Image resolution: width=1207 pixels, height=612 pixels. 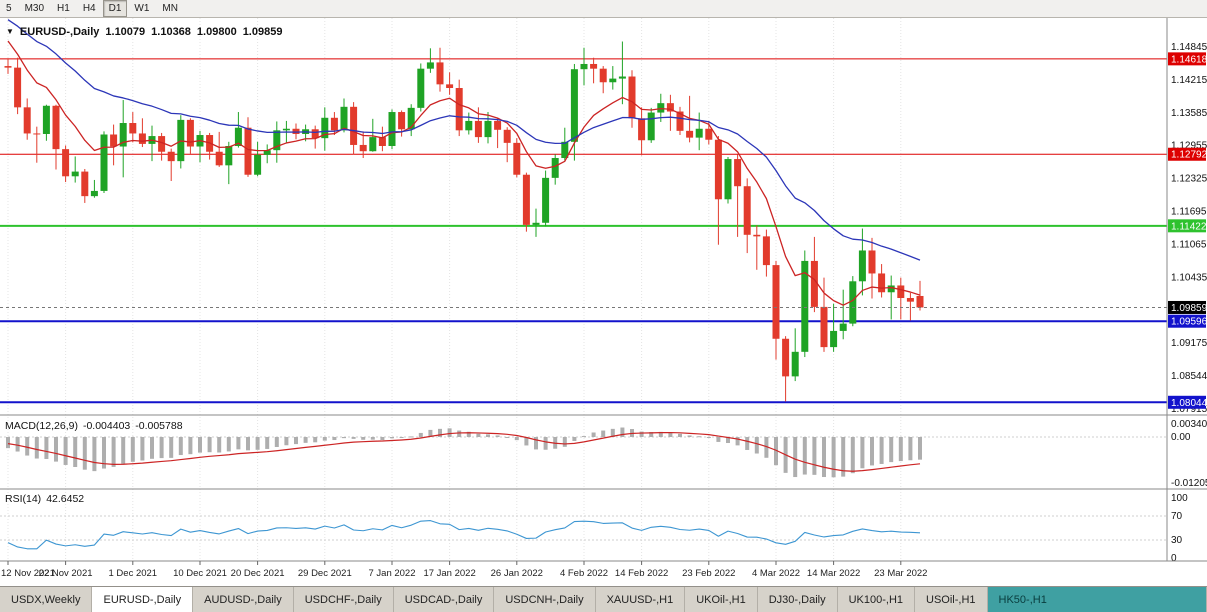 I want to click on macd-signal-value: -0.005788, so click(x=159, y=426).